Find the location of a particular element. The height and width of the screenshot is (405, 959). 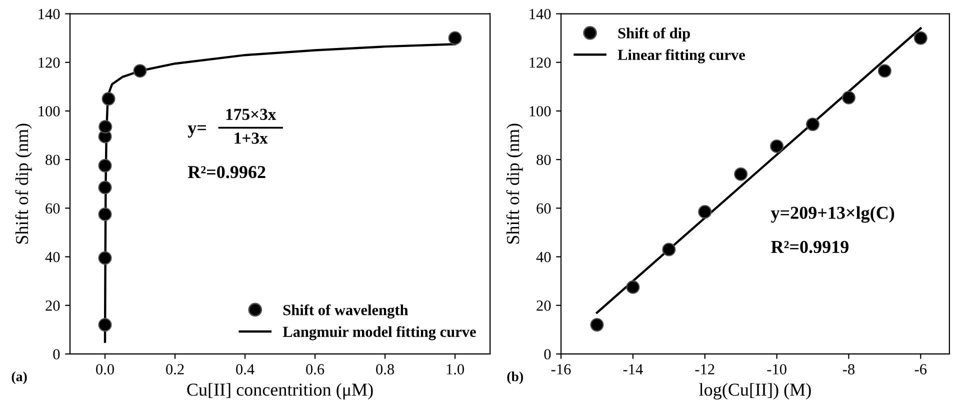

x-tick-label: 0.6 is located at coordinates (315, 369).